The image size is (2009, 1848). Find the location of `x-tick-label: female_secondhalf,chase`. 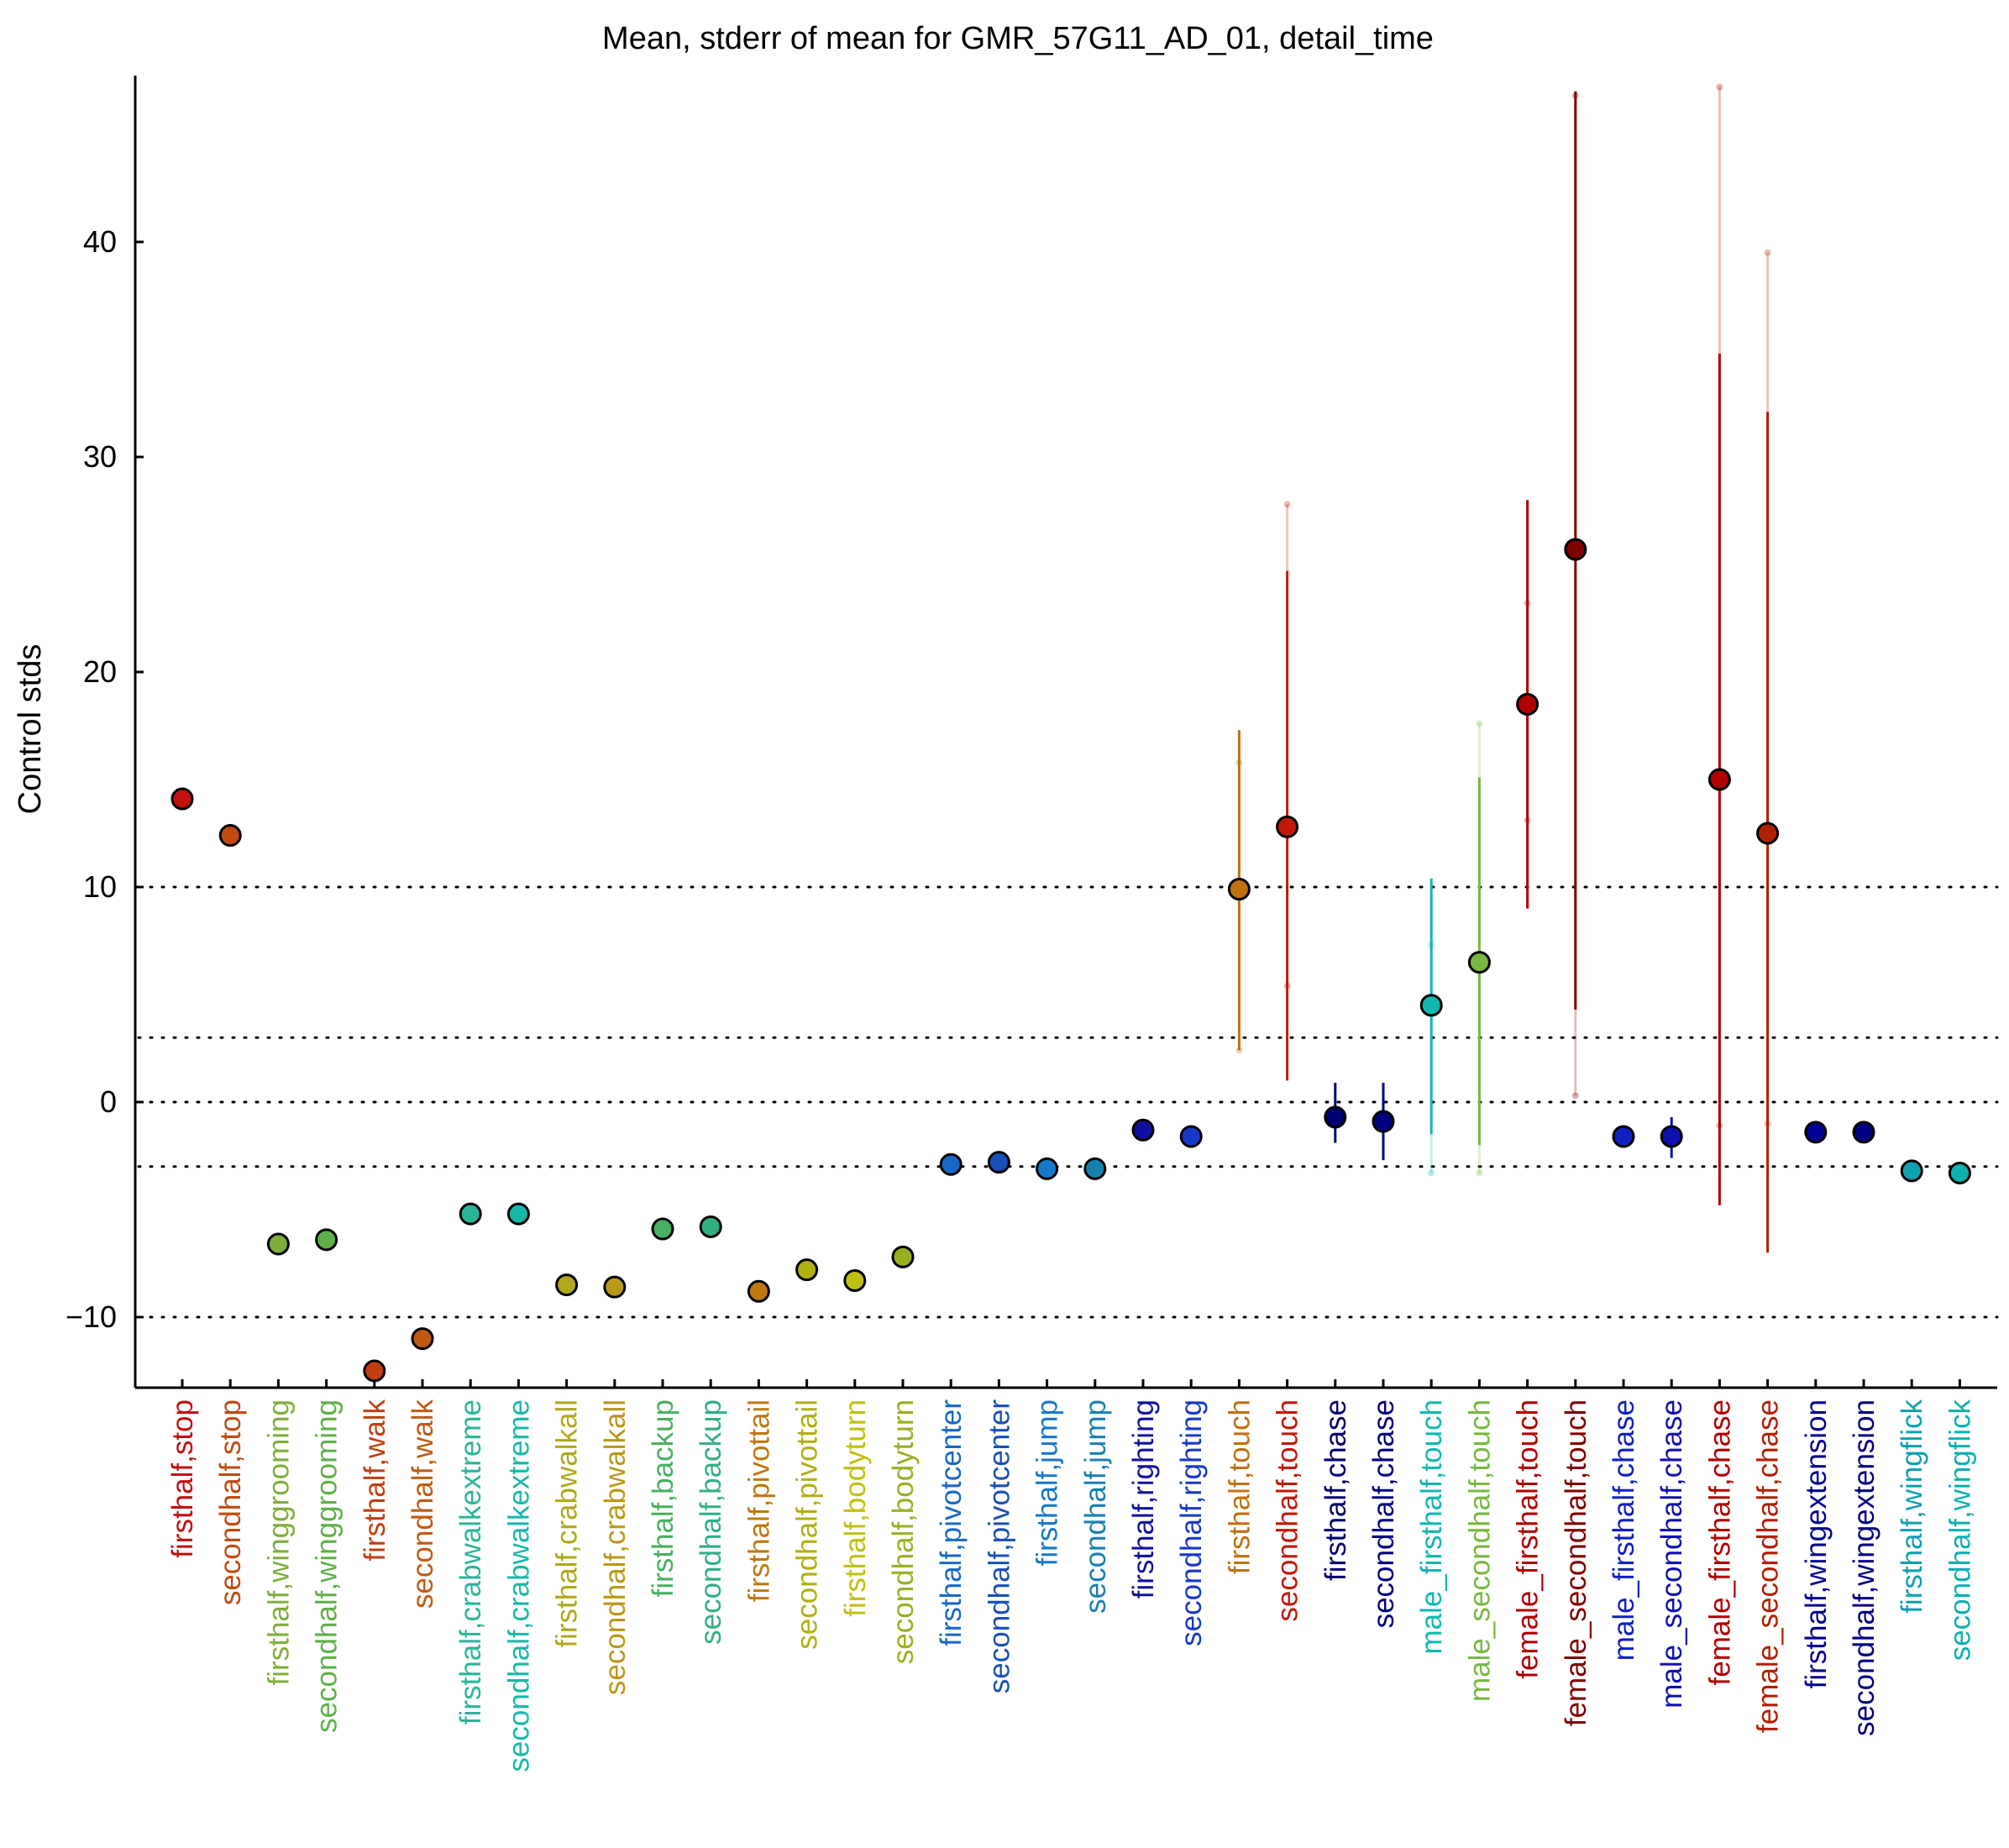

x-tick-label: female_secondhalf,chase is located at coordinates (1768, 1566).